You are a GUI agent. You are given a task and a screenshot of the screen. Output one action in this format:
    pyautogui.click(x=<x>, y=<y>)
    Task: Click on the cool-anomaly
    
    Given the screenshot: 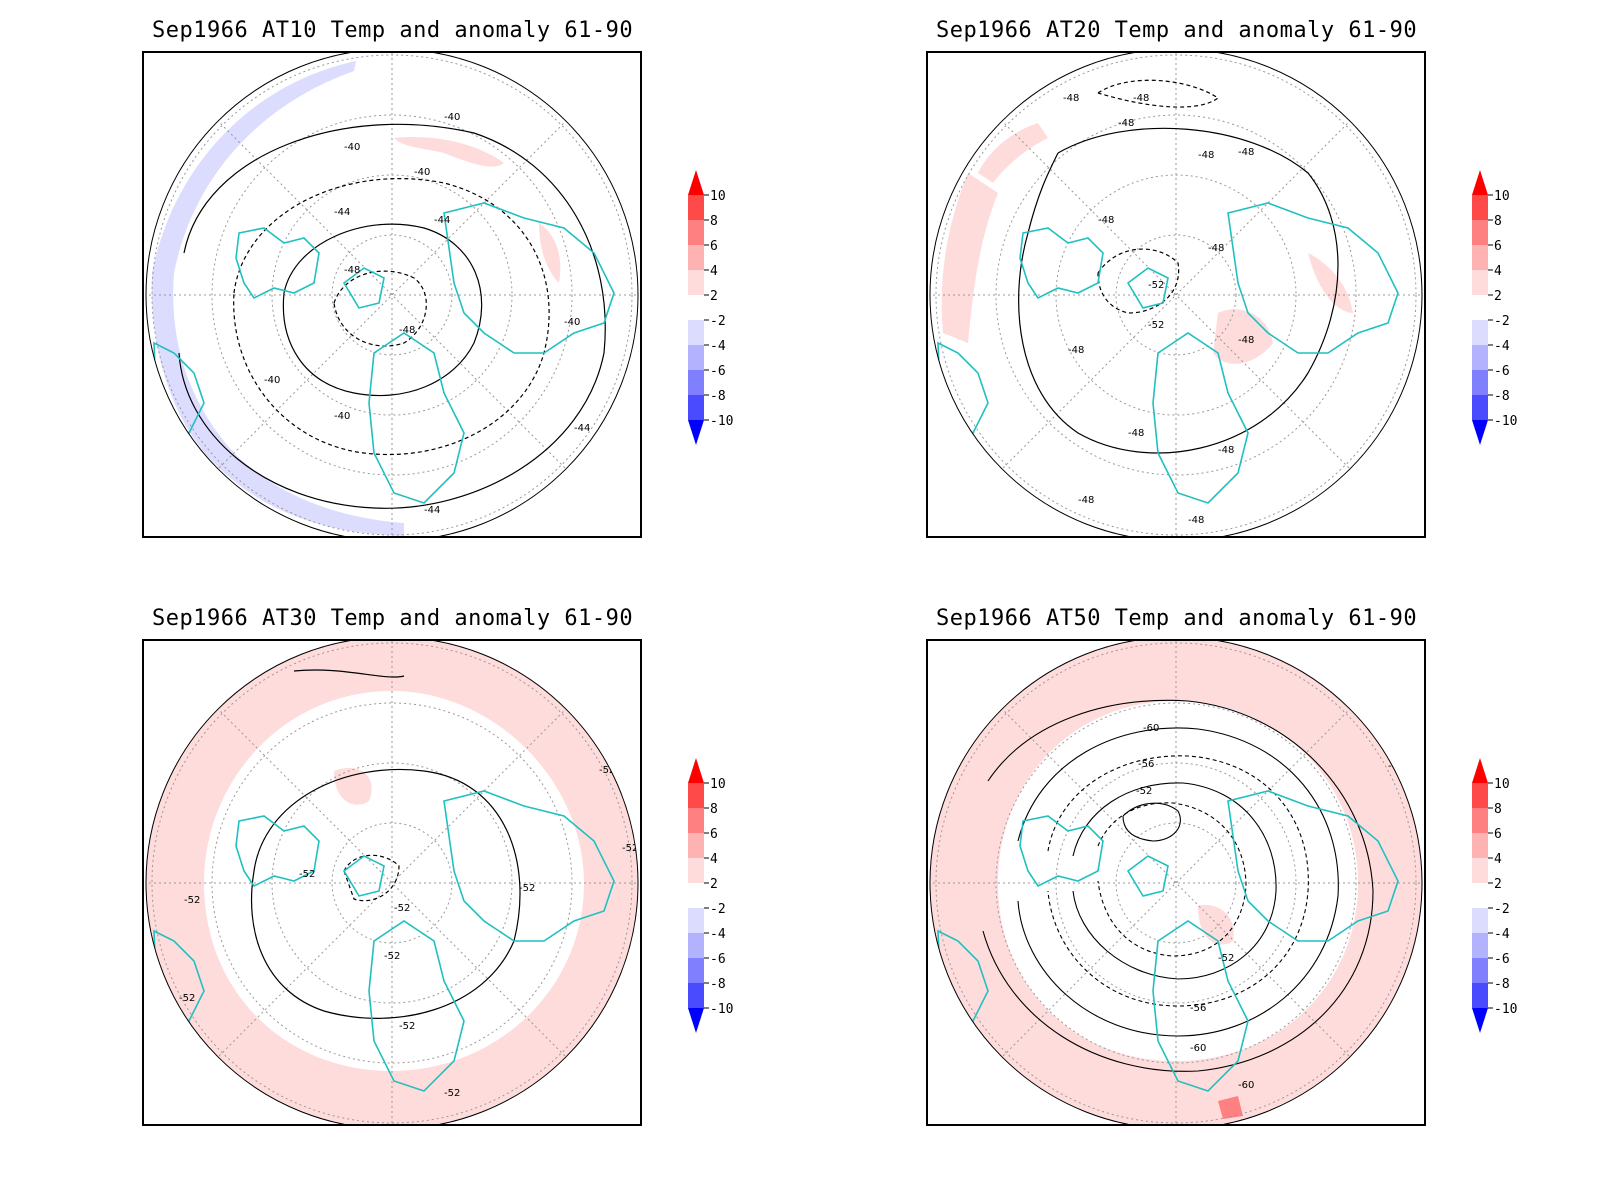 What is the action you would take?
    pyautogui.click(x=277, y=298)
    